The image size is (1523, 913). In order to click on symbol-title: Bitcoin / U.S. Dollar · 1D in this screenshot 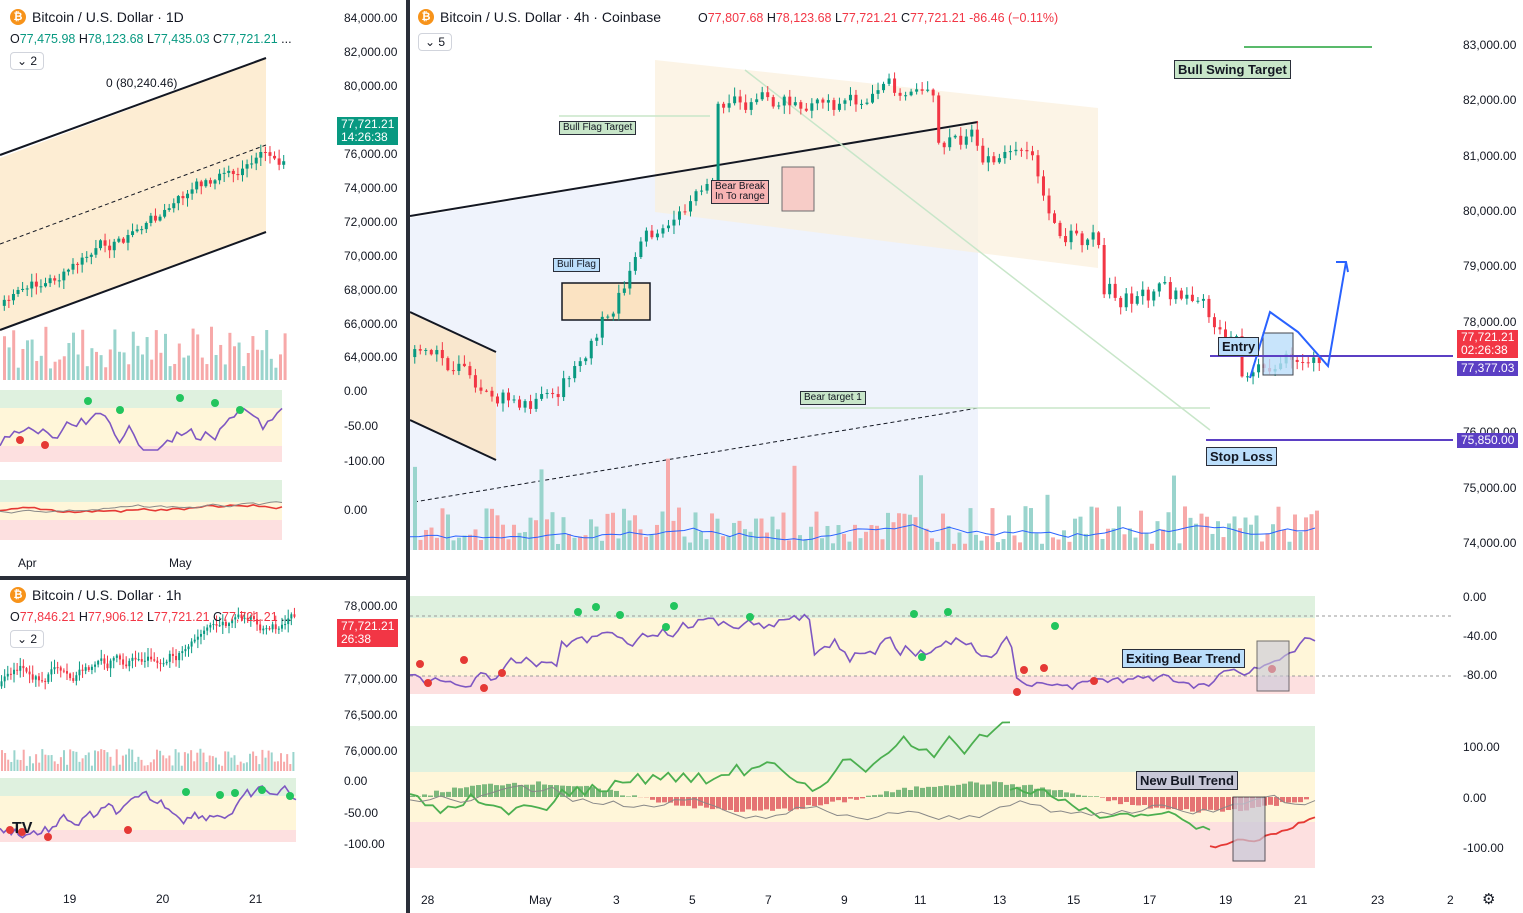, I will do `click(108, 17)`.